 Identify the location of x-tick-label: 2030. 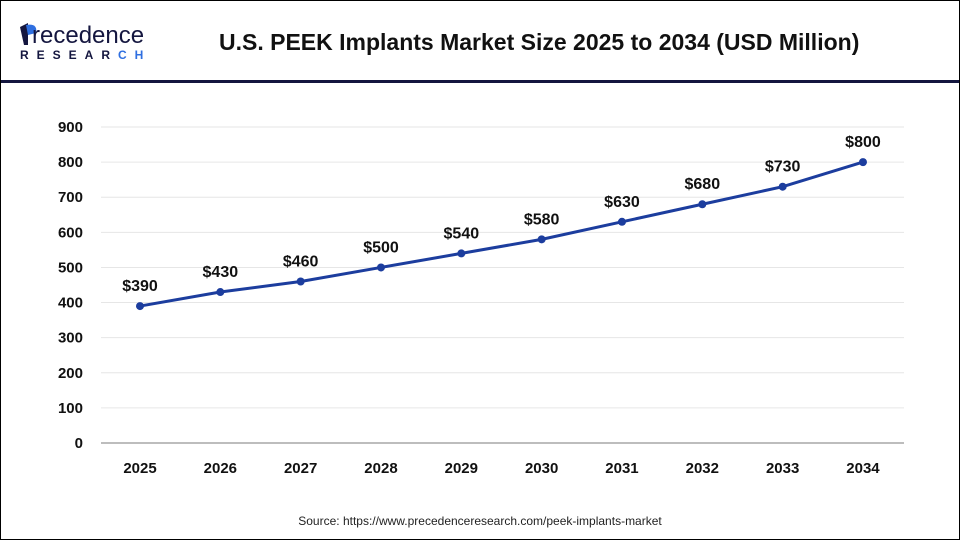
(541, 468).